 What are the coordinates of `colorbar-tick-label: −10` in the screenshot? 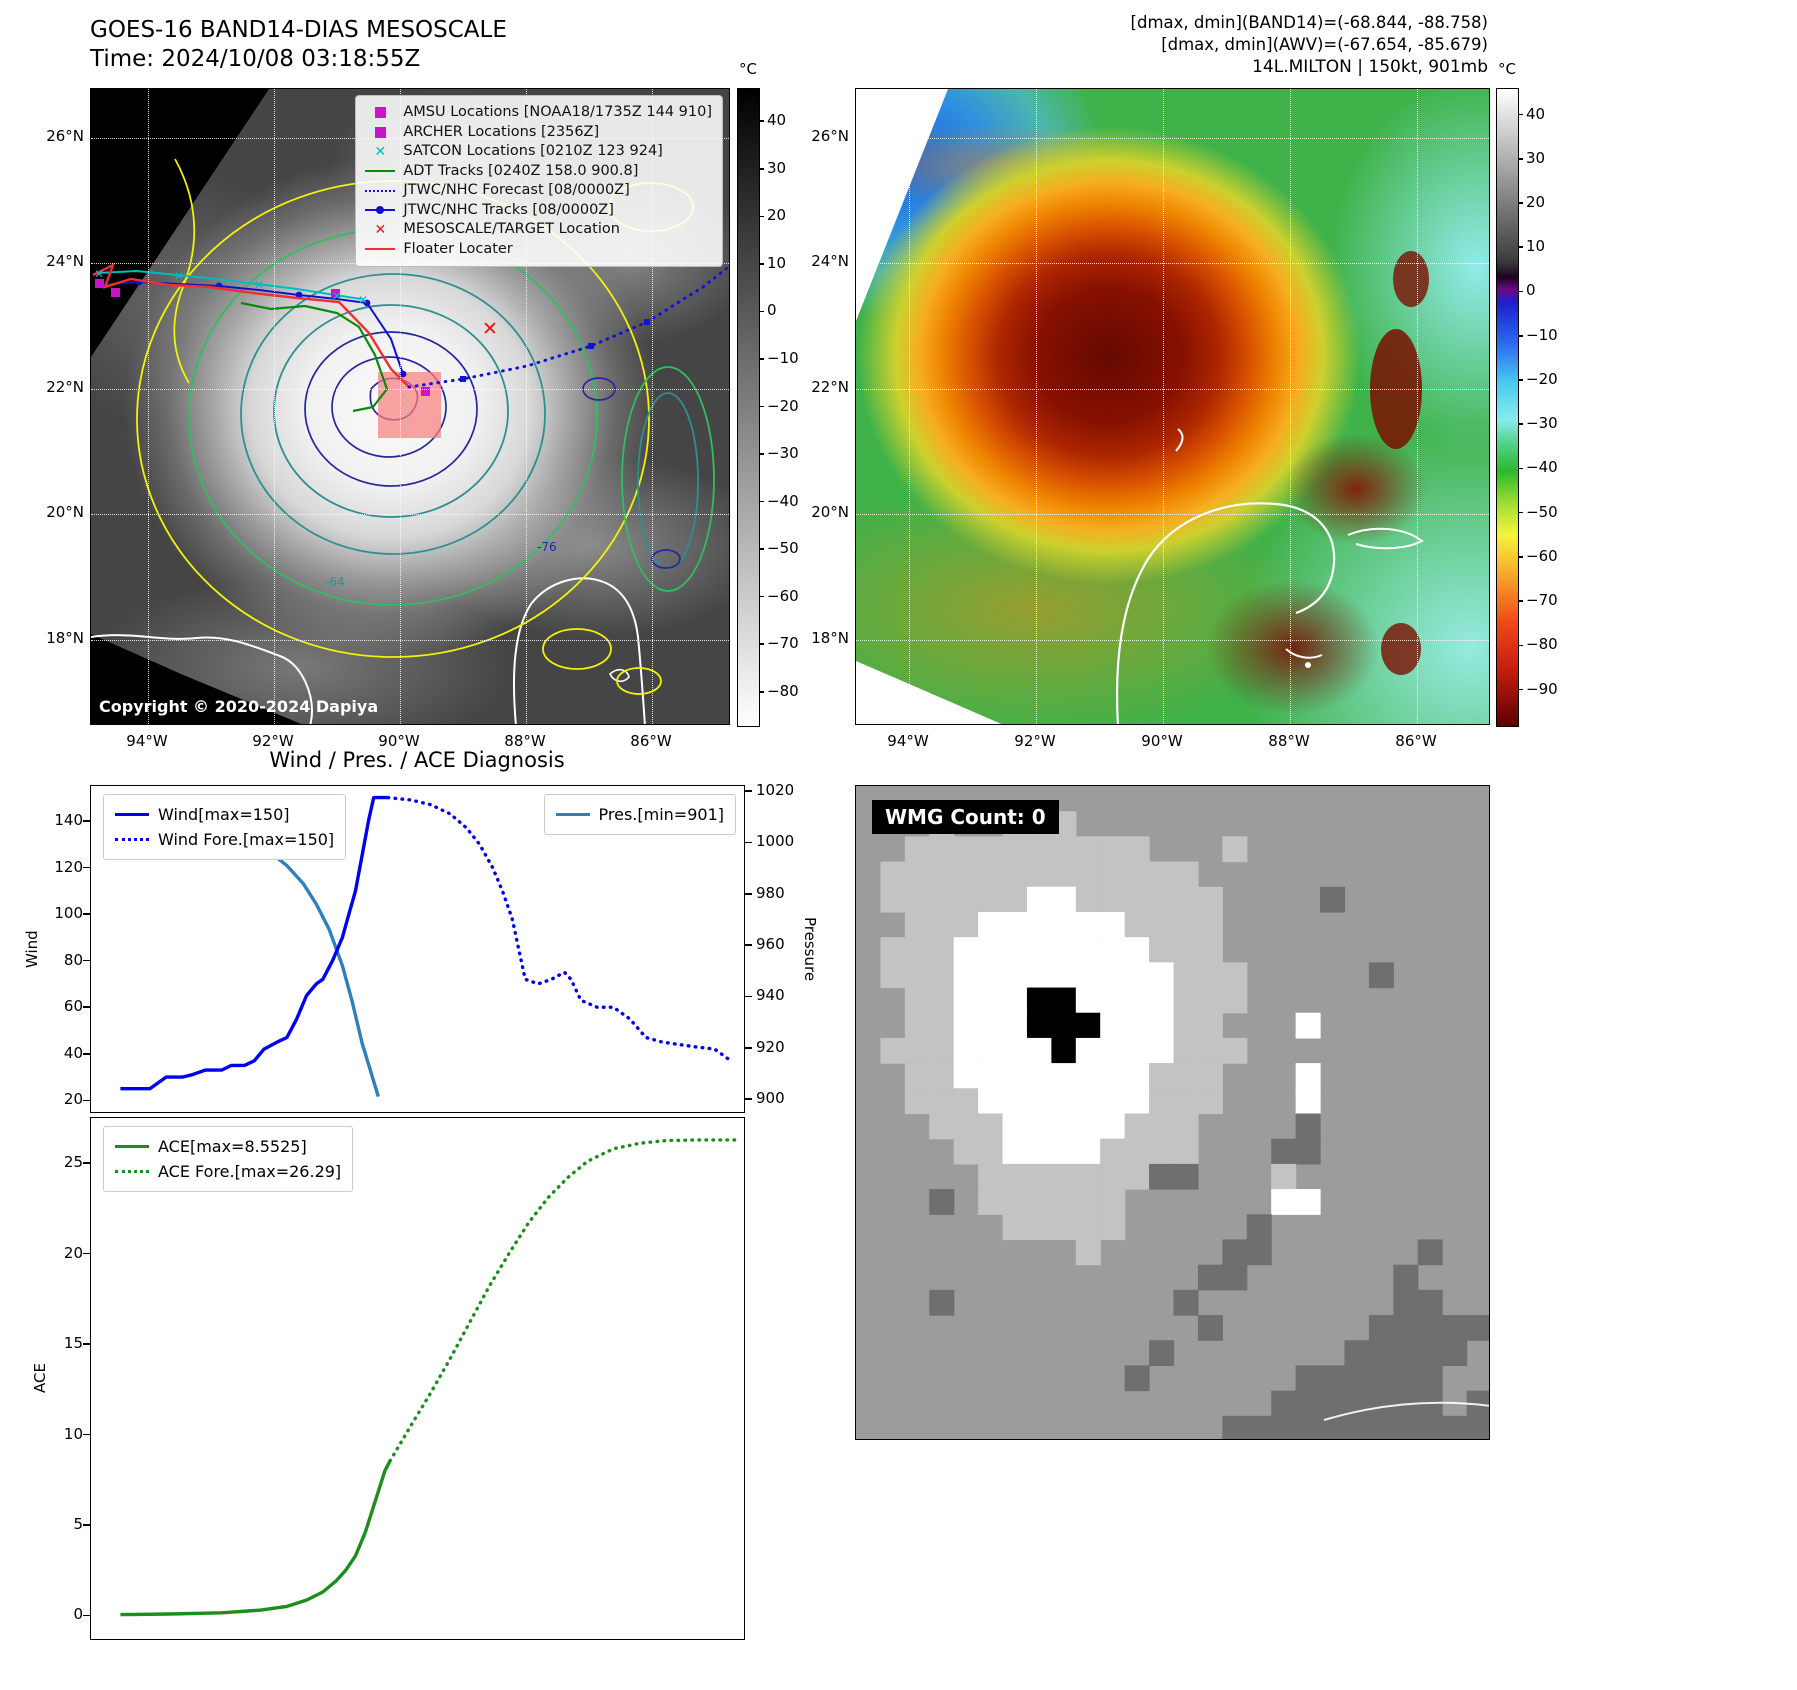 It's located at (1542, 334).